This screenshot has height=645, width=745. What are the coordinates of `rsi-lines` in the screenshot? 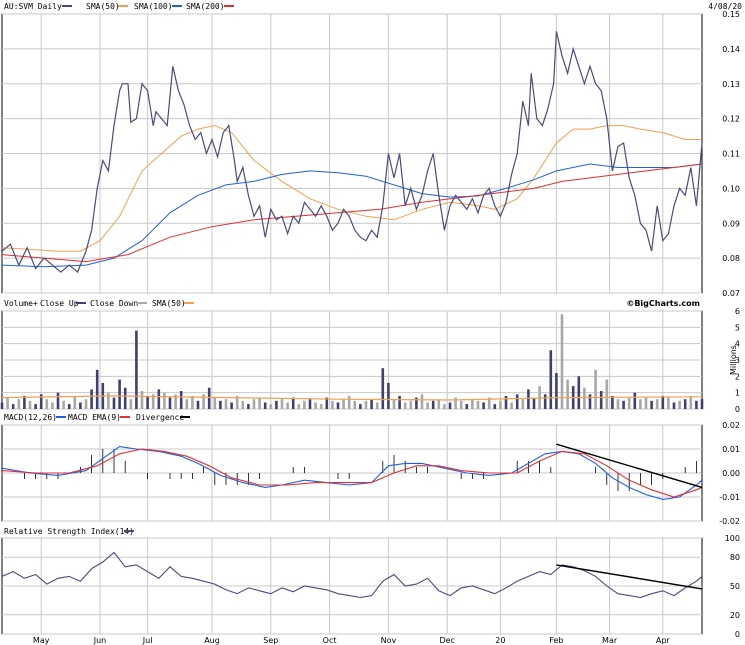 It's located at (352, 575).